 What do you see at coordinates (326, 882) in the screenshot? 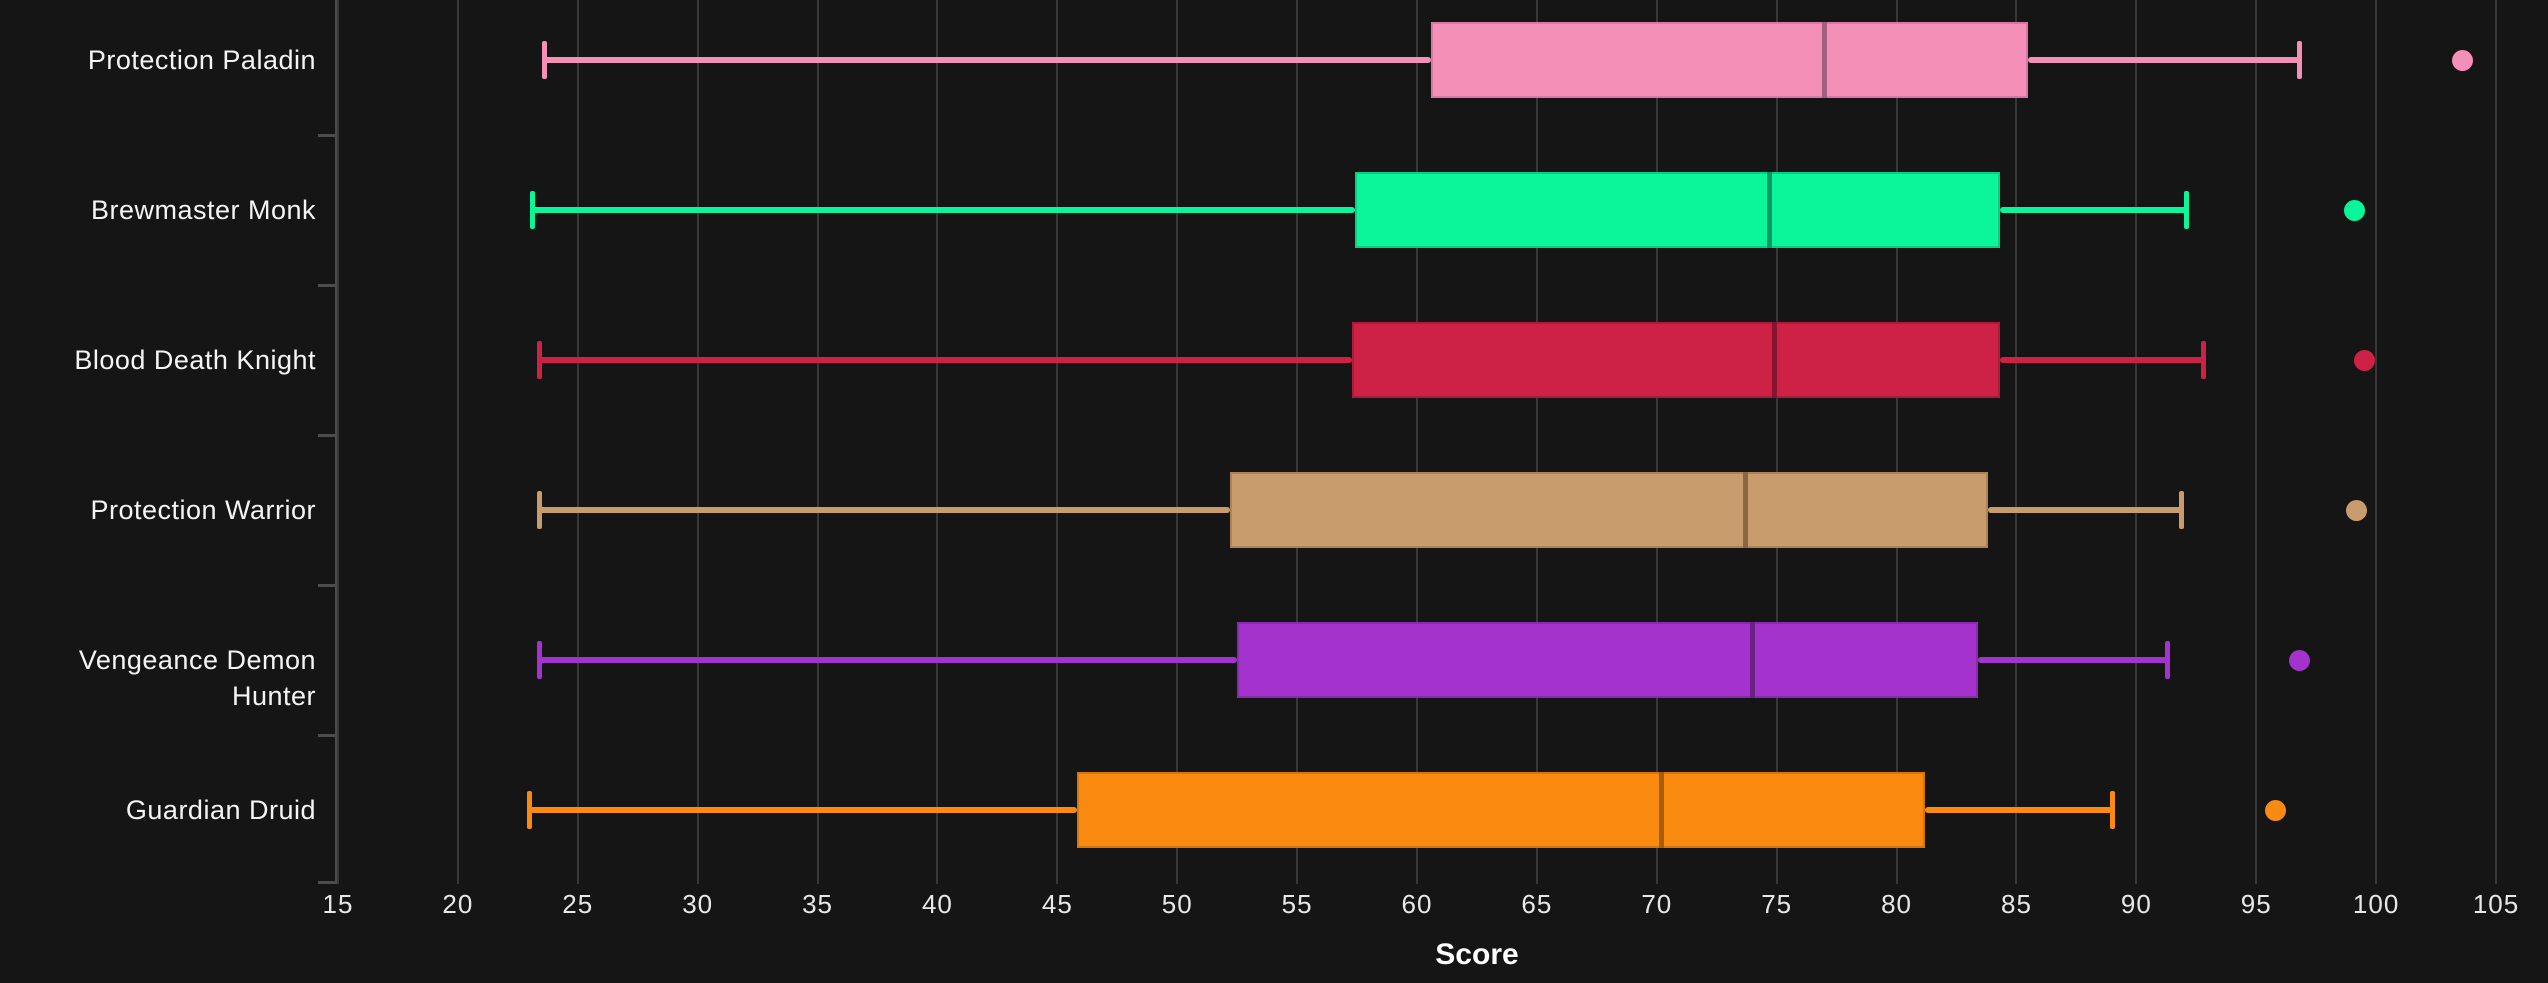
I see `x-axis-corner-tick` at bounding box center [326, 882].